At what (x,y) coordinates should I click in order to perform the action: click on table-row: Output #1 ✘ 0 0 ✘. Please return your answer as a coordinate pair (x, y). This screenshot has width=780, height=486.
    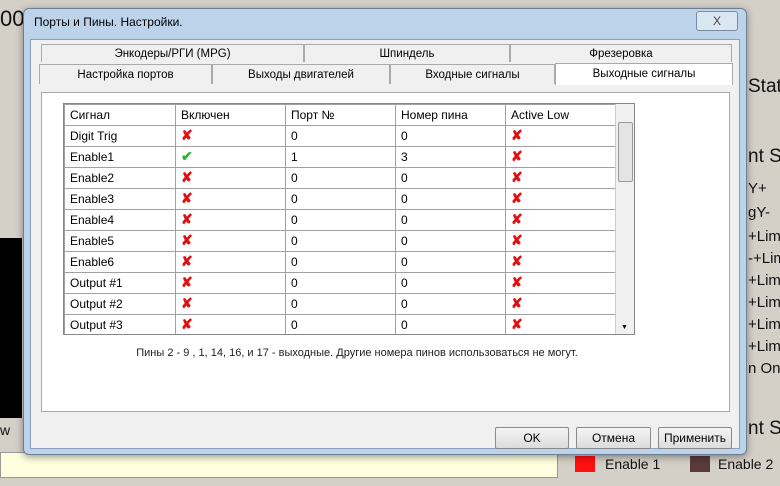
    Looking at the image, I should click on (340, 283).